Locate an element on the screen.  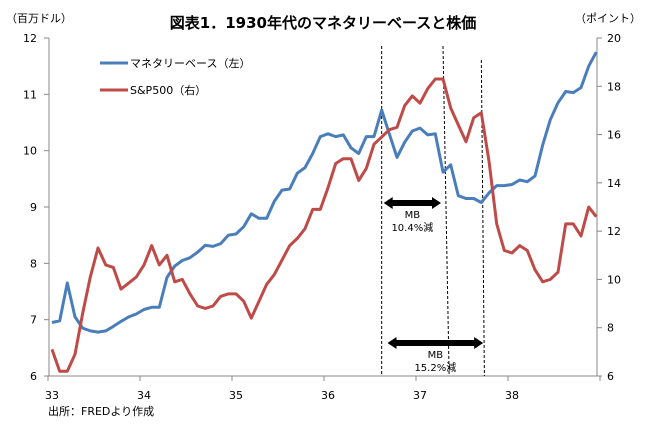
right-tick-label: 20 is located at coordinates (614, 38).